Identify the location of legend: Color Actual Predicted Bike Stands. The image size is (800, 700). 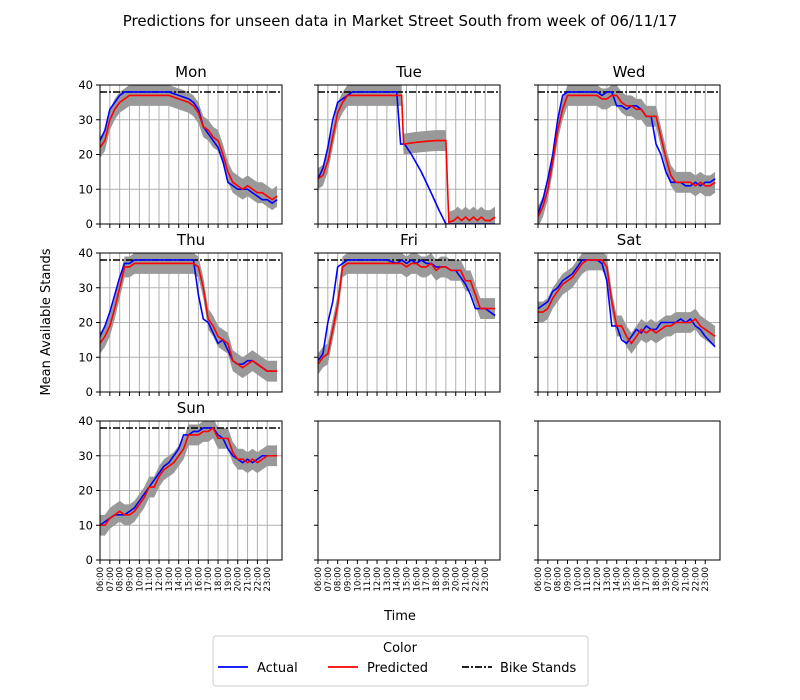
(400, 661).